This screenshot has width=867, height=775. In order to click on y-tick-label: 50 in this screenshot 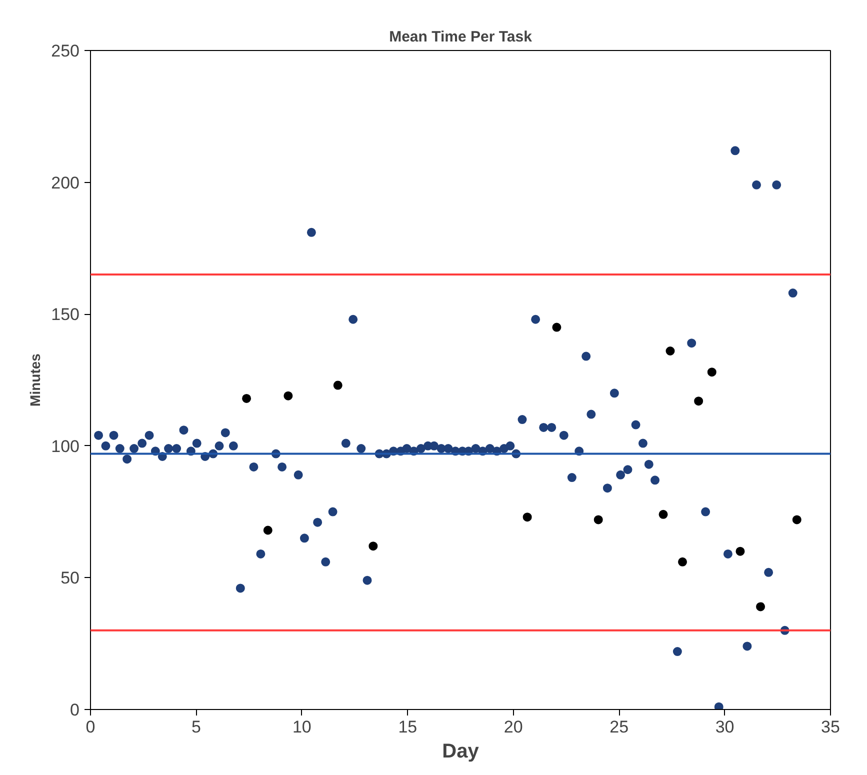, I will do `click(70, 578)`.